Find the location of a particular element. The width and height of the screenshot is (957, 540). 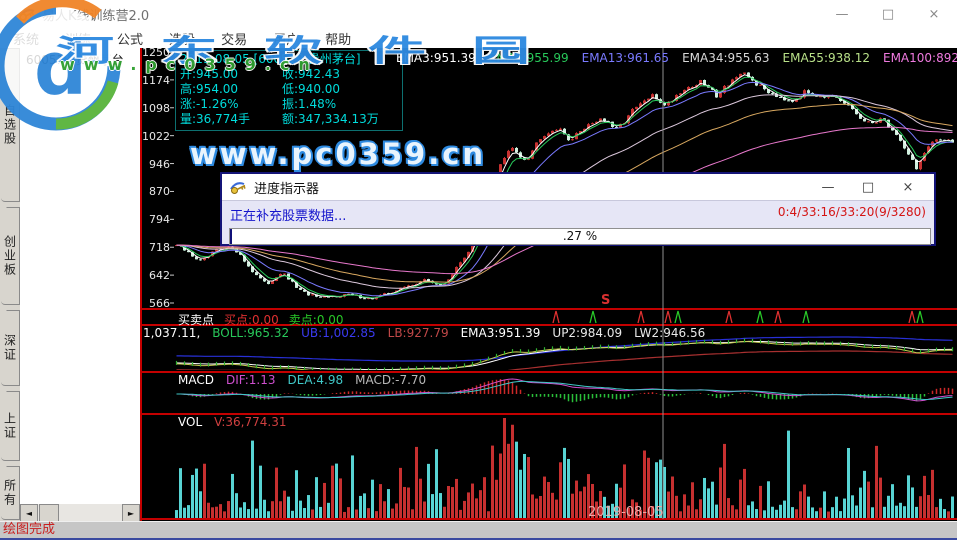

macd-value: MACD:-7.70 is located at coordinates (391, 380).